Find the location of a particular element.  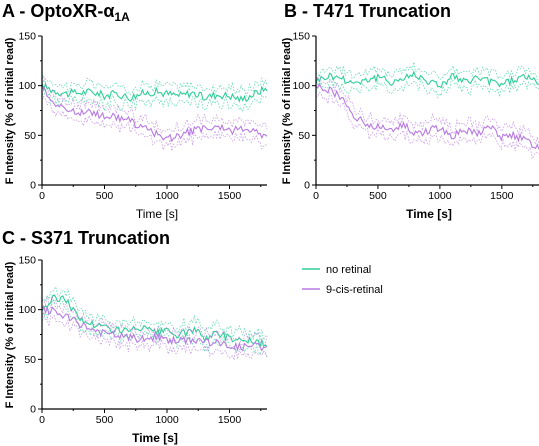

panel-a-9-cis-retinal-upper-sd is located at coordinates (154, 104).